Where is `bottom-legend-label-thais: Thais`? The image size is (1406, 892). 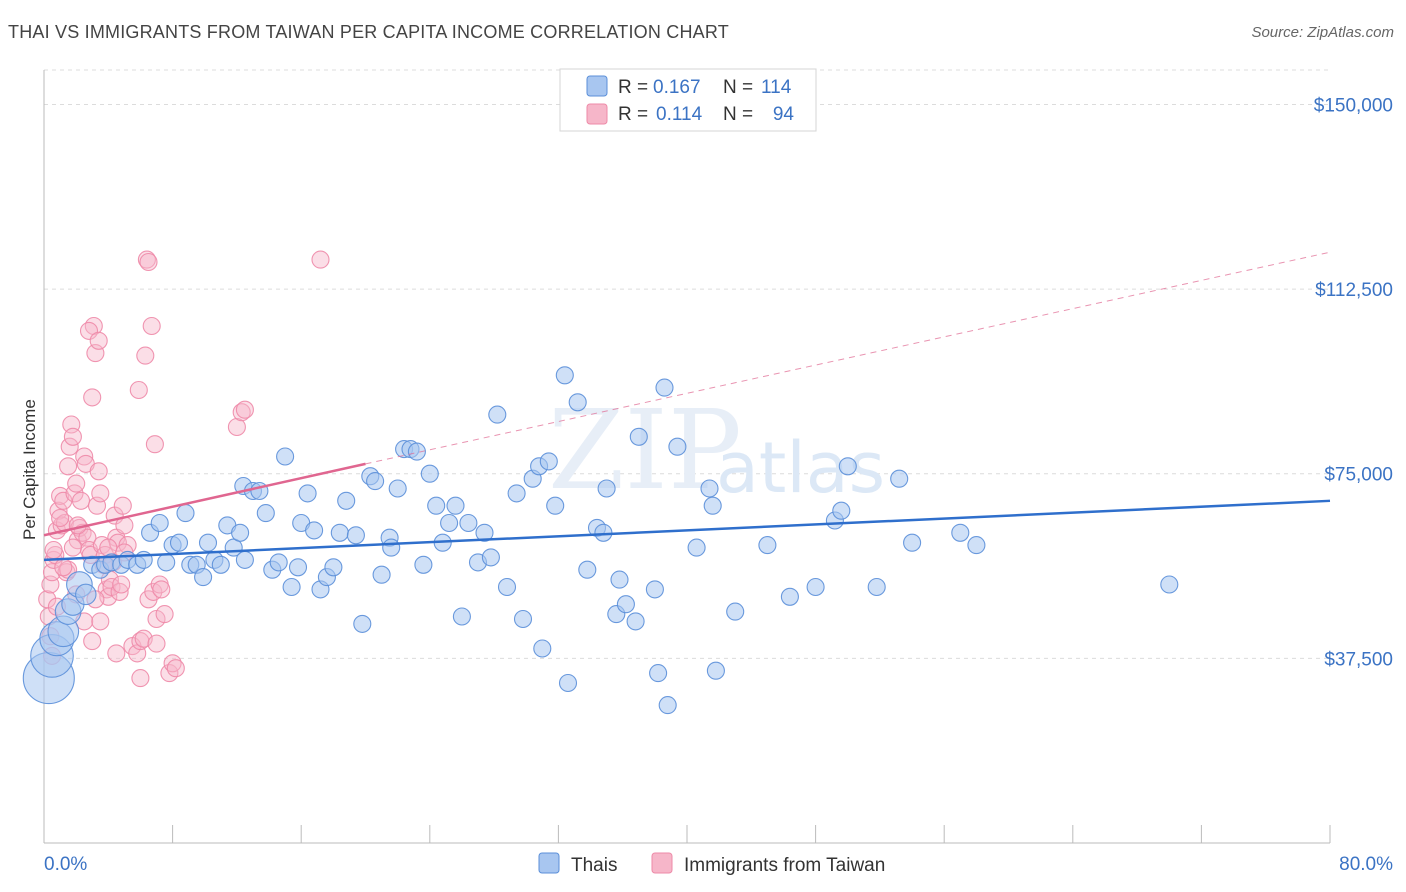 bottom-legend-label-thais: Thais is located at coordinates (594, 865).